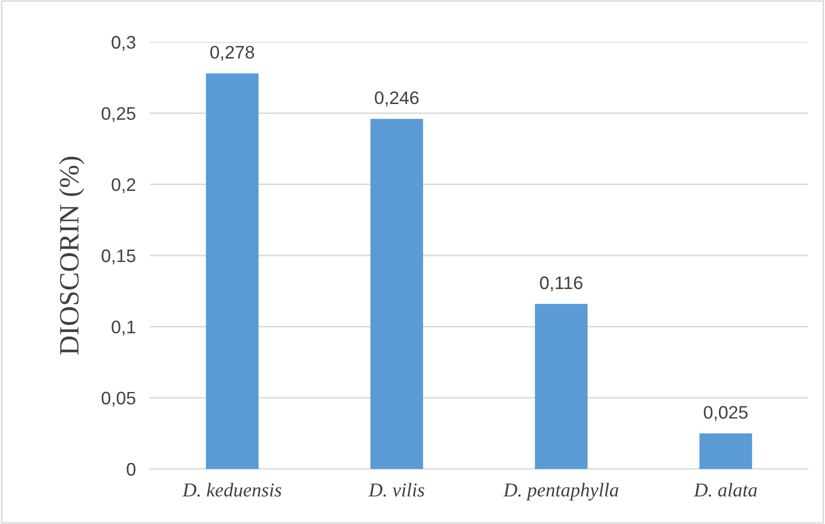  I want to click on data-label: 0,246, so click(396, 98).